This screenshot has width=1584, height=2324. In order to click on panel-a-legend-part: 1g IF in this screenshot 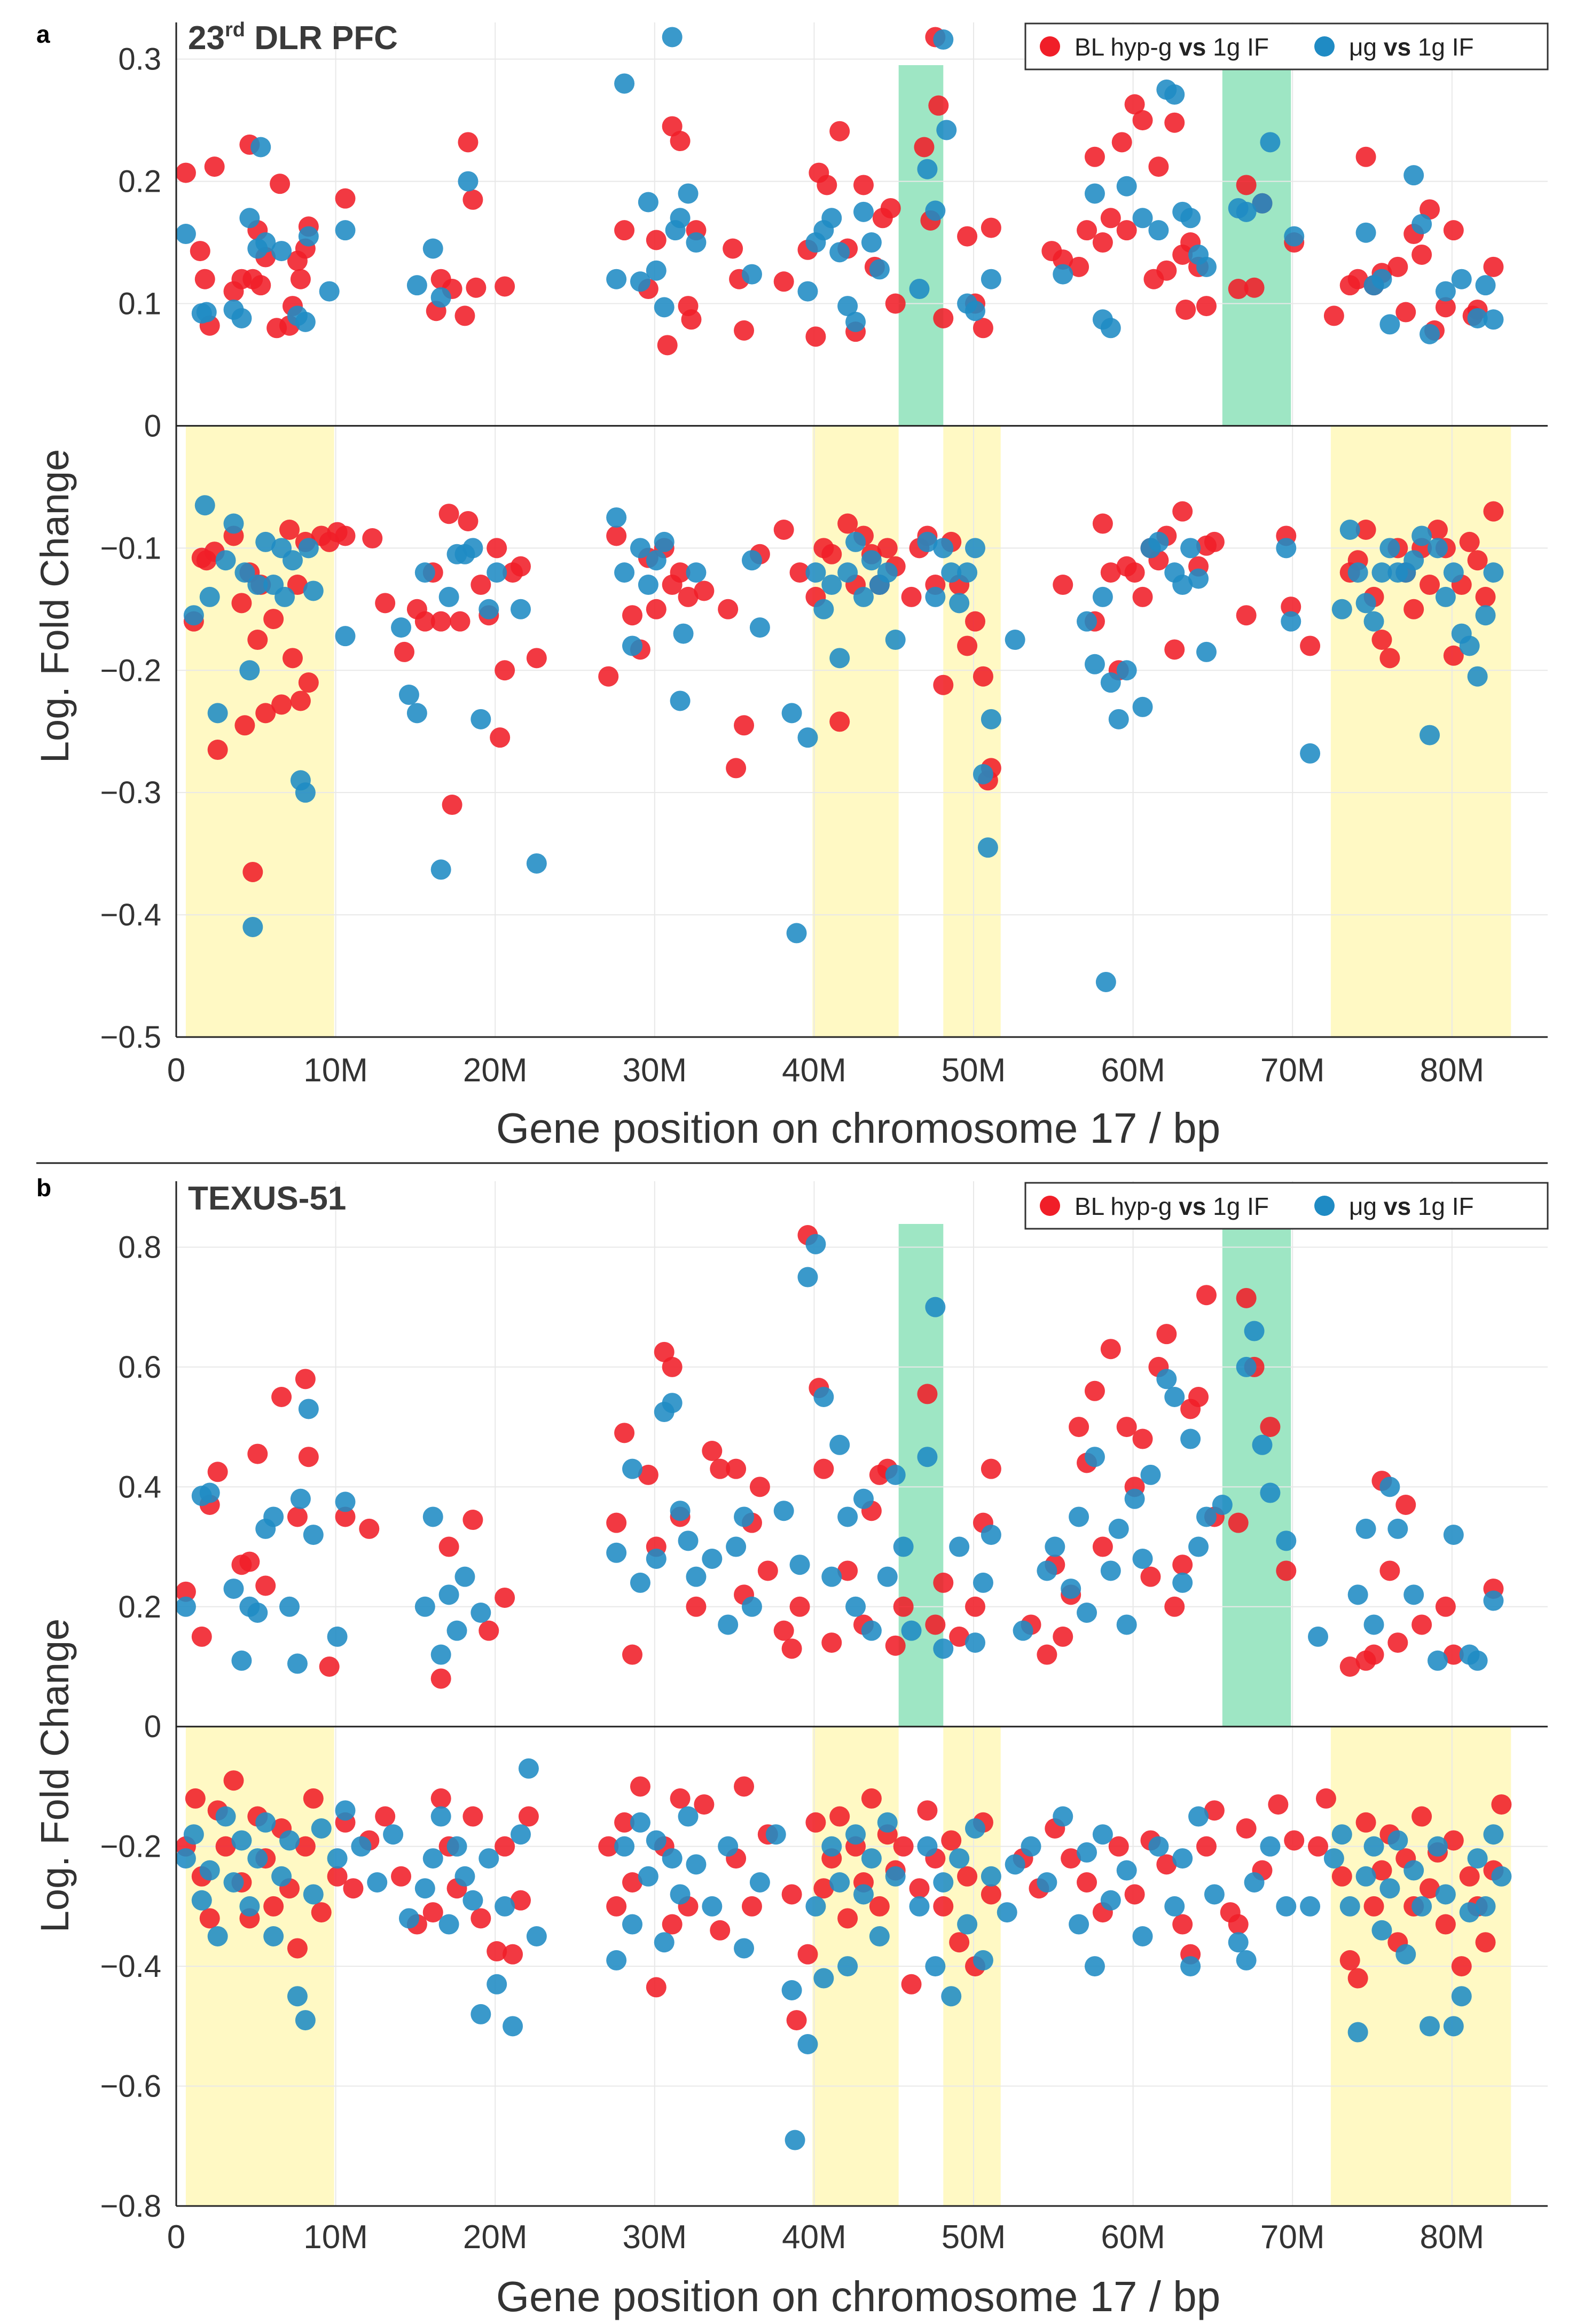, I will do `click(1237, 47)`.